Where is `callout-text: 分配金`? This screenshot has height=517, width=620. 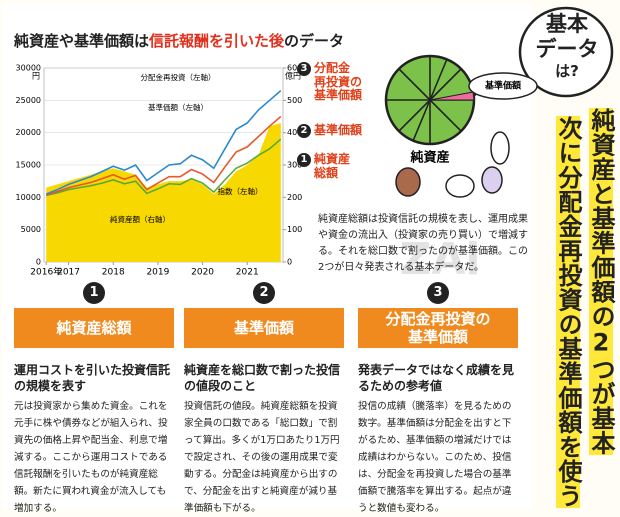
callout-text: 分配金 is located at coordinates (332, 68).